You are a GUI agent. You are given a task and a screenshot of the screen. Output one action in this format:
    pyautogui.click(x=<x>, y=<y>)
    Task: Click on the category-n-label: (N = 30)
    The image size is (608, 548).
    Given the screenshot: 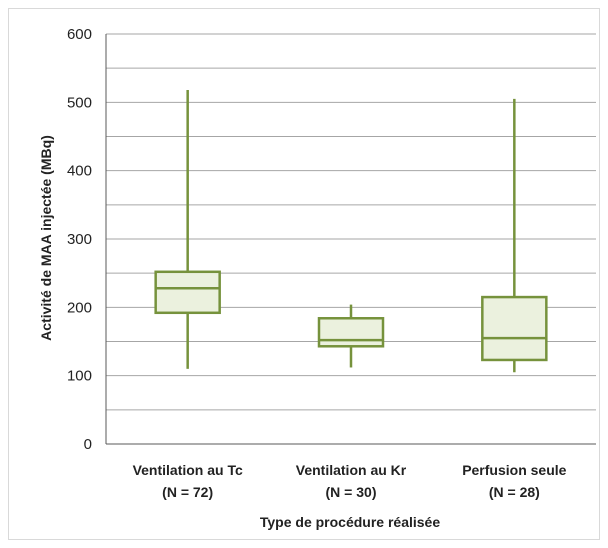 What is the action you would take?
    pyautogui.click(x=351, y=492)
    